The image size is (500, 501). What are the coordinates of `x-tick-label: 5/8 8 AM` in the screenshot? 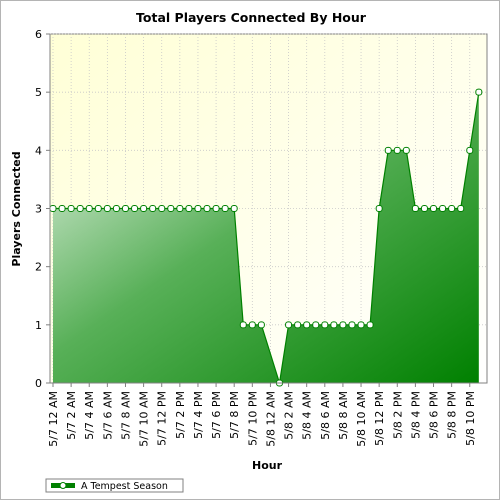 It's located at (343, 415).